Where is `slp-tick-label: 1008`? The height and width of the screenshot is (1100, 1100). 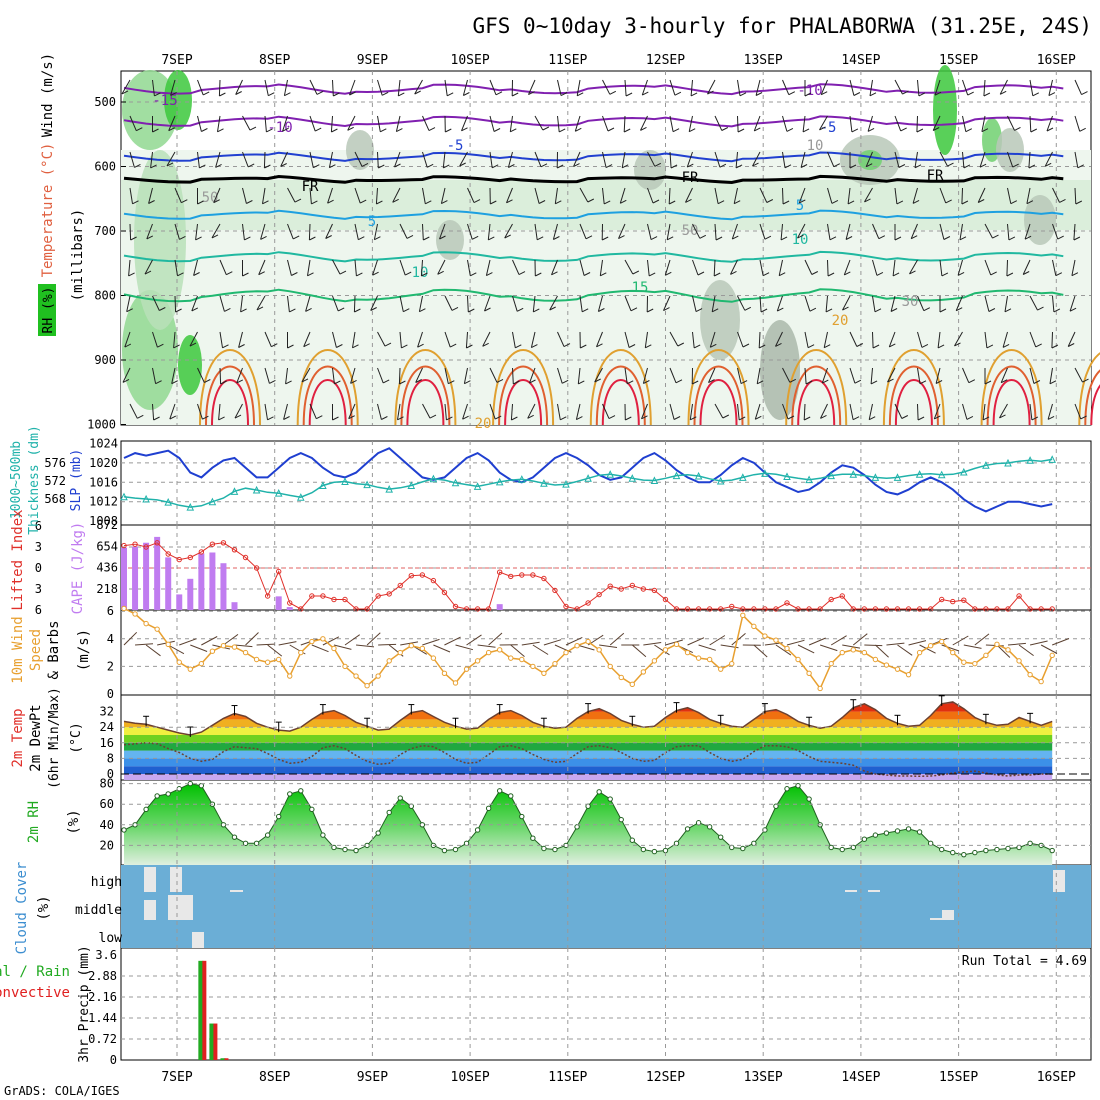 slp-tick-label: 1008 is located at coordinates (103, 521).